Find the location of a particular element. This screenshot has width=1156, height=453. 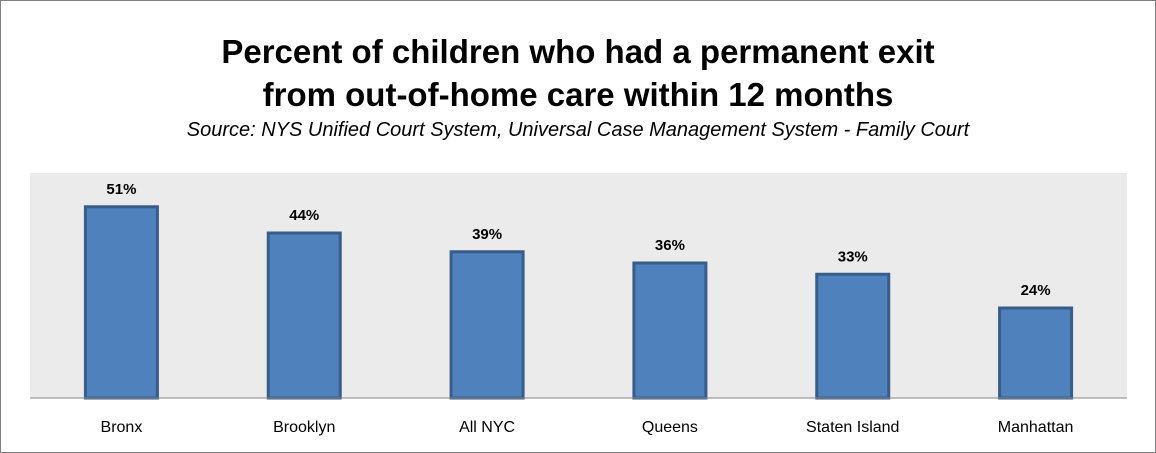

category-label-queens: Queens is located at coordinates (670, 427).